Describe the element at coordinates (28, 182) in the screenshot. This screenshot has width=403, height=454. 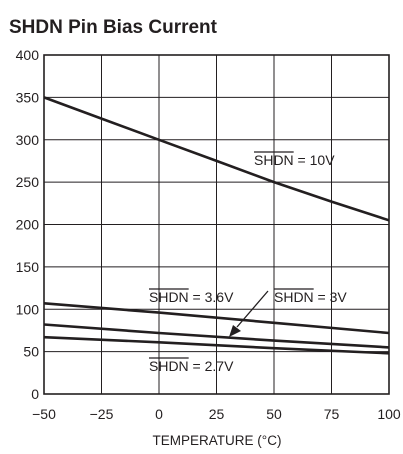
I see `y-tick-label: 250` at that location.